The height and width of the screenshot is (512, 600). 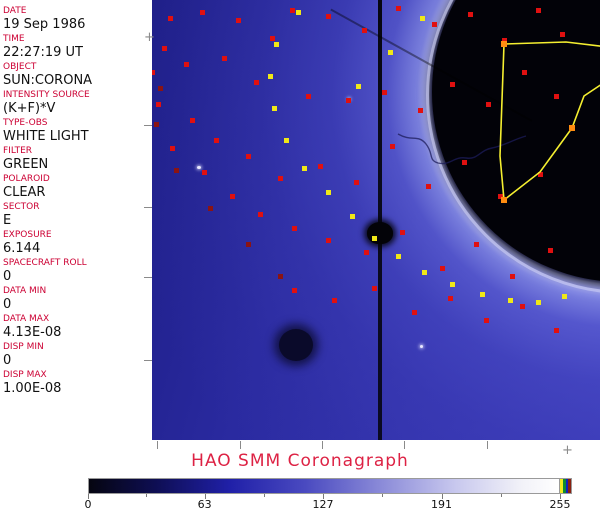 I want to click on metadata-key: SPACECRAFT ROLL, so click(x=45, y=263).